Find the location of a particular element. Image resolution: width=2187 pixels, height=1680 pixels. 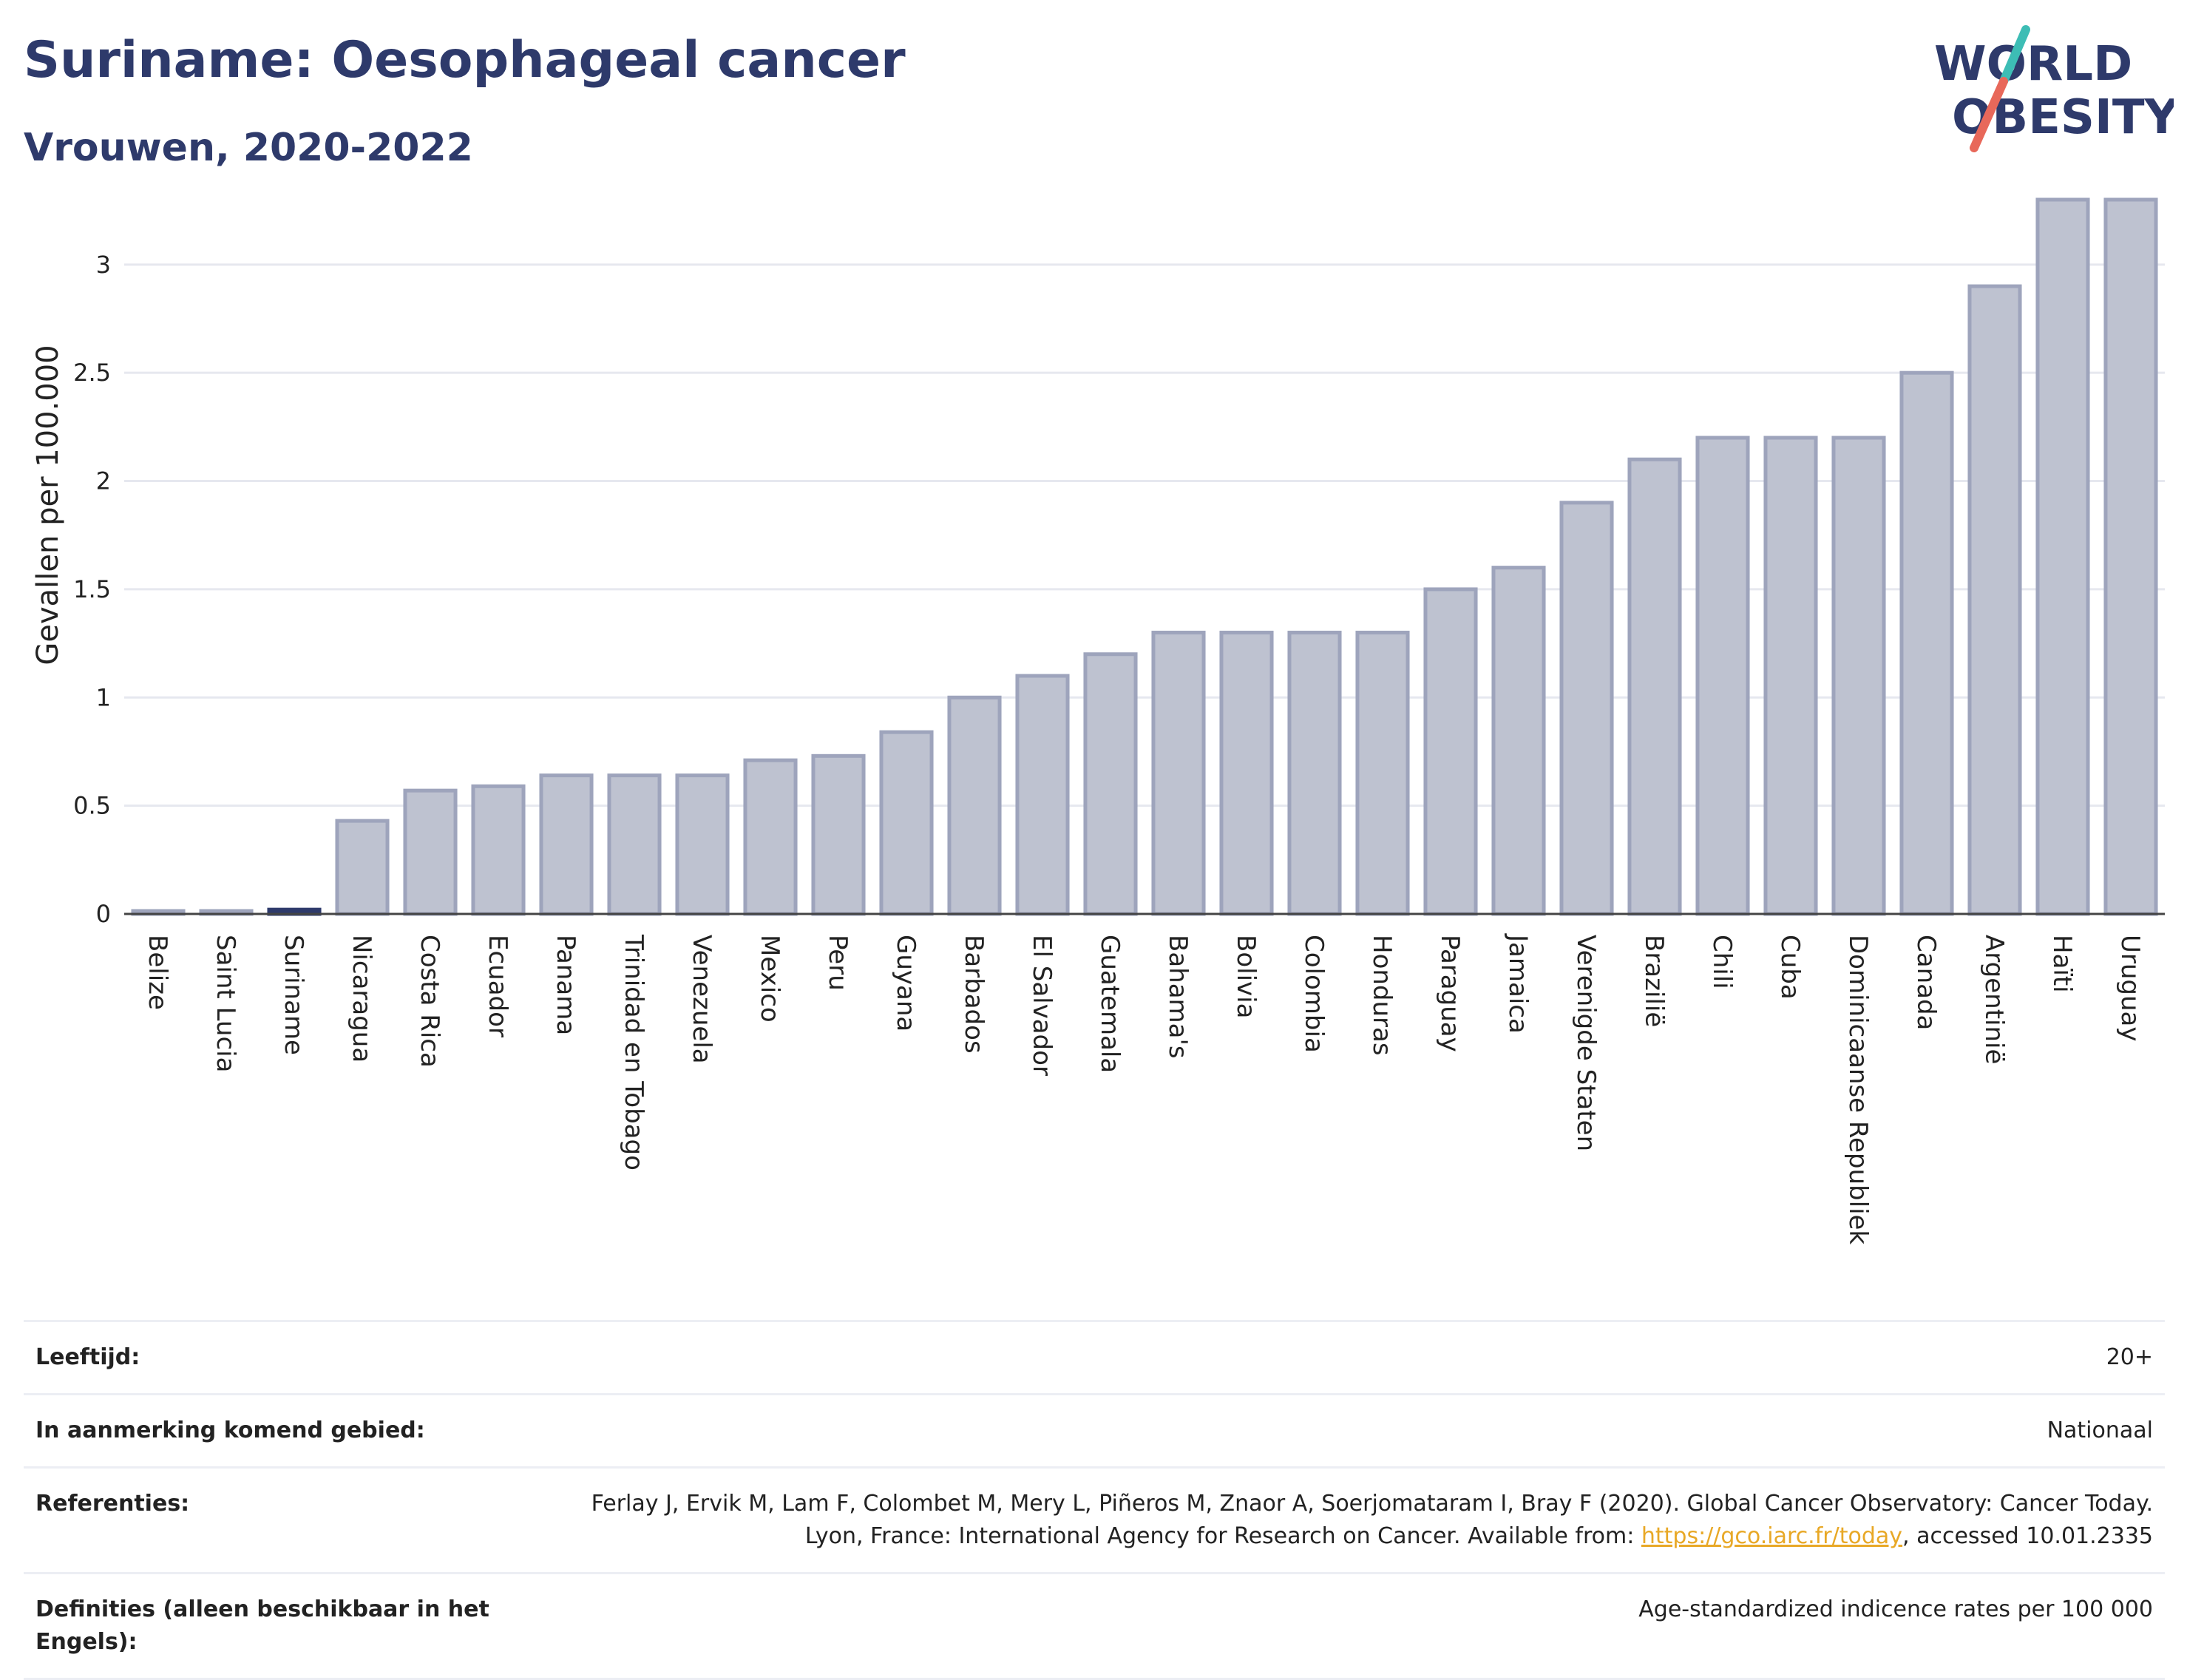

y-tick-label: 1 is located at coordinates (103, 697).